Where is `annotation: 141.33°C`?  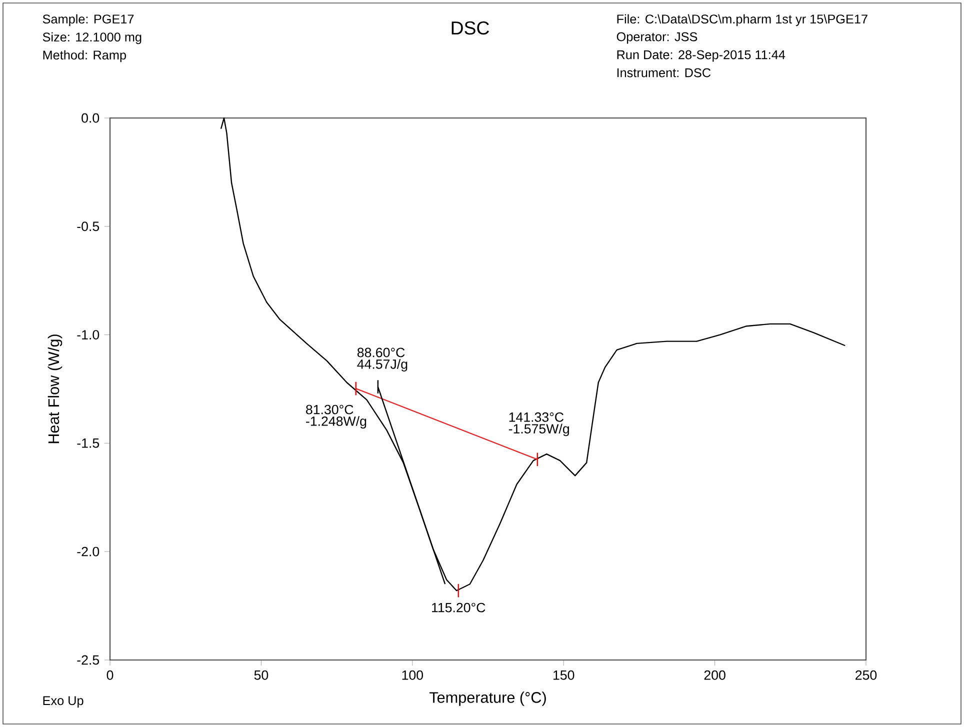
annotation: 141.33°C is located at coordinates (536, 417).